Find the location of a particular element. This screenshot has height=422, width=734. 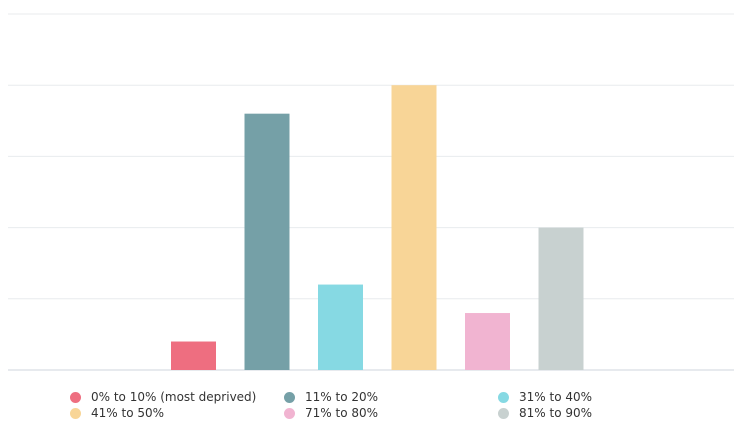

legend-item: 41% to 50% is located at coordinates (117, 413).